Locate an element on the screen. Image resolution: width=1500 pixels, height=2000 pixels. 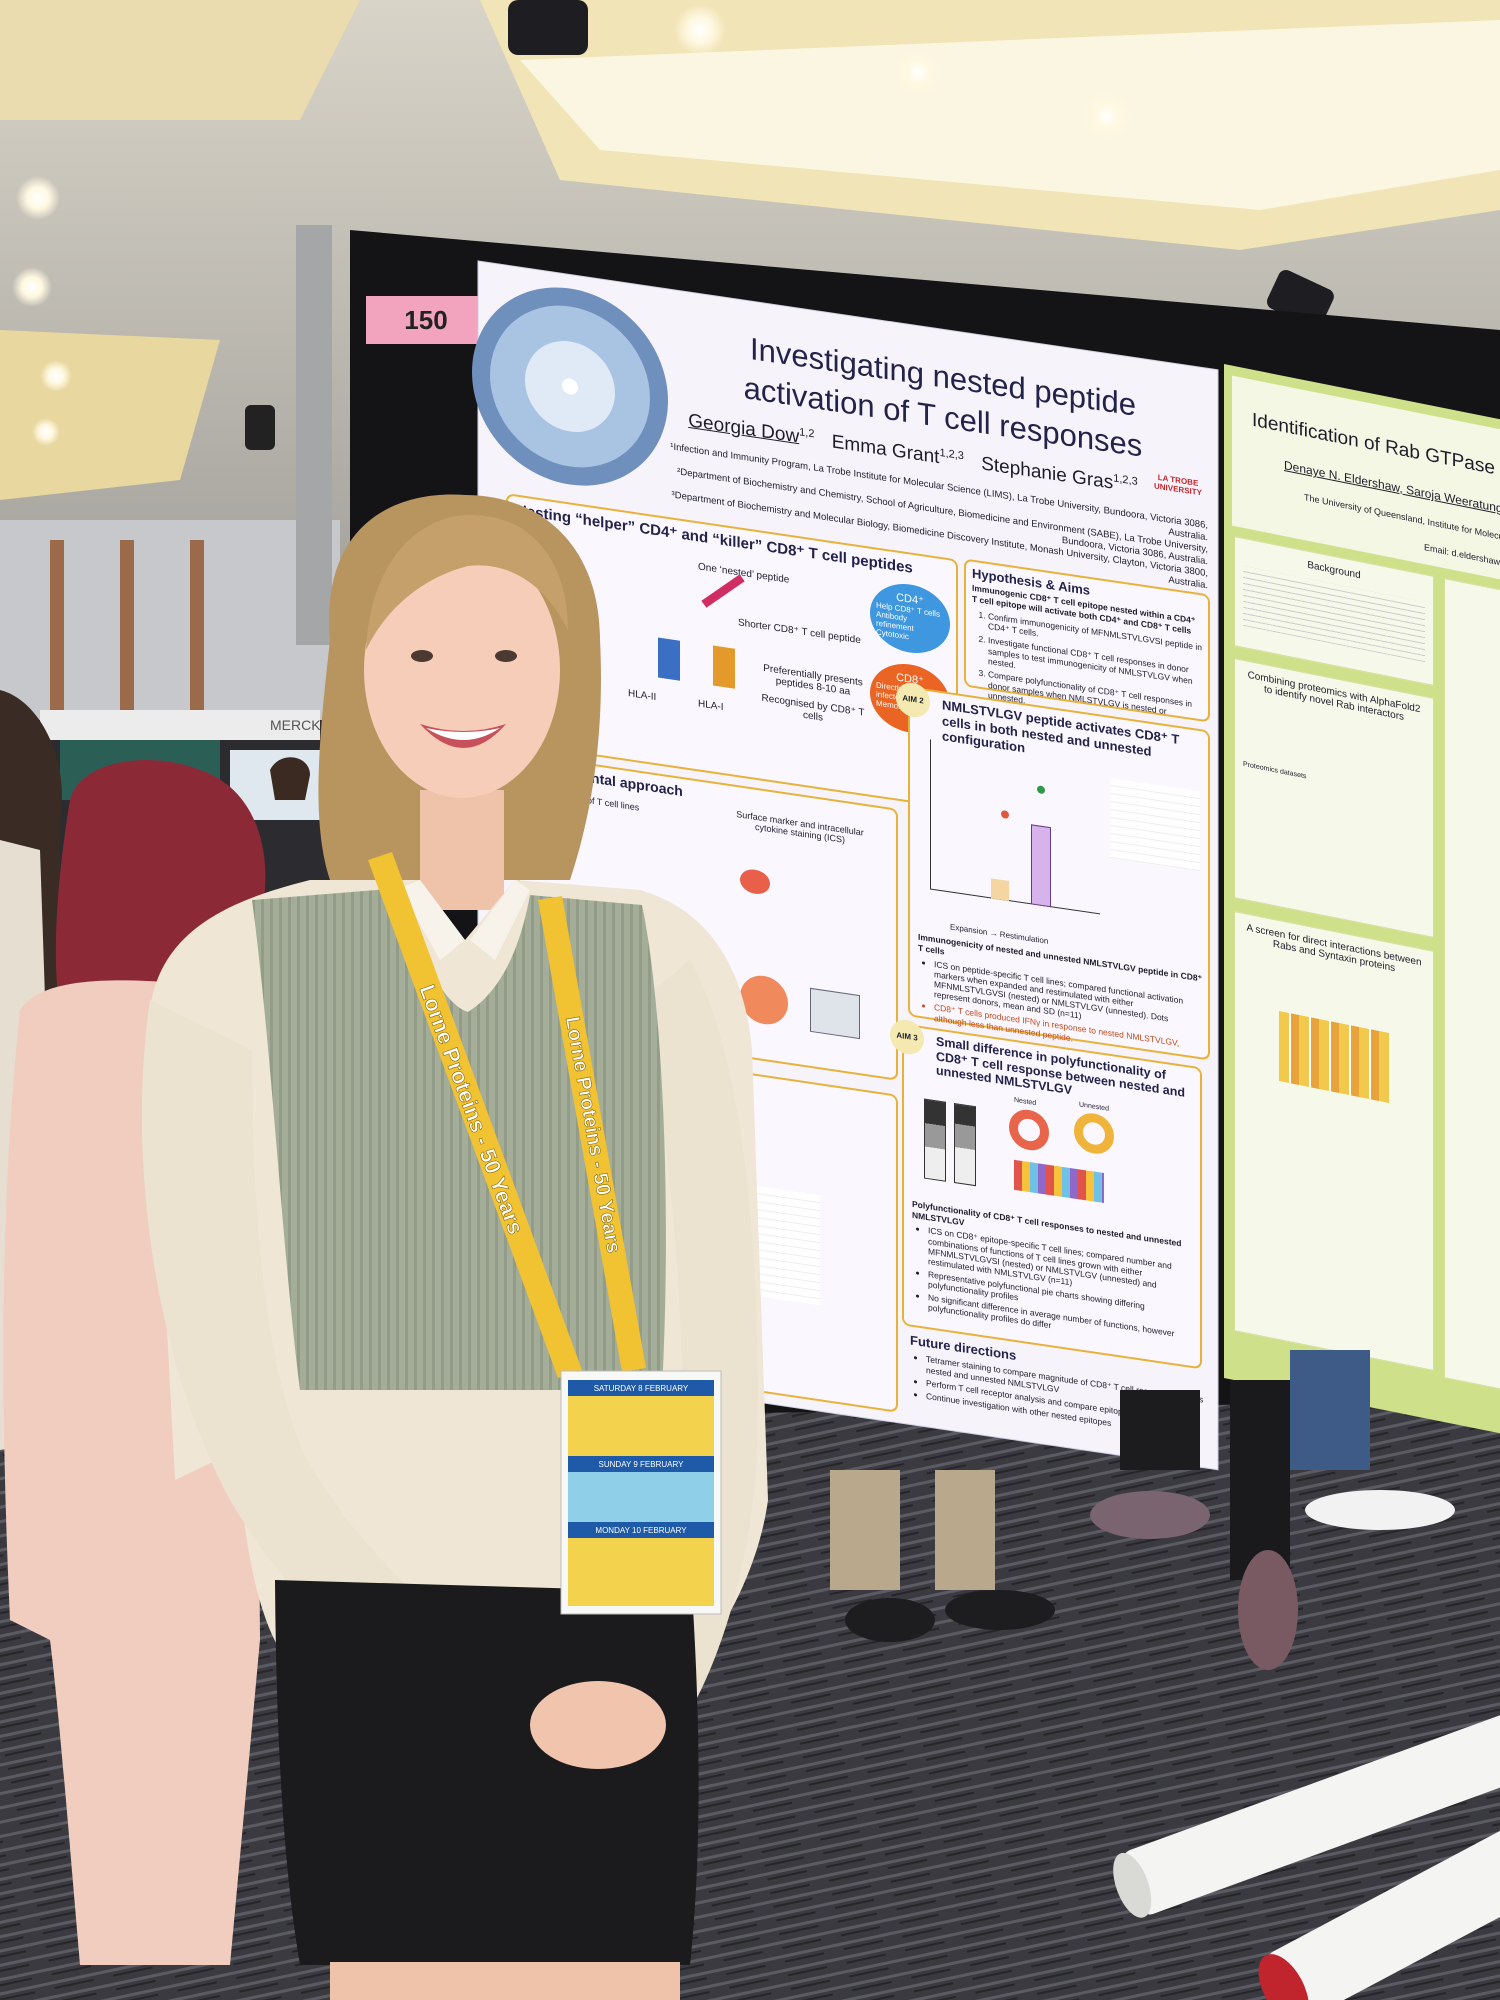
tube-end is located at coordinates (1132, 1885).